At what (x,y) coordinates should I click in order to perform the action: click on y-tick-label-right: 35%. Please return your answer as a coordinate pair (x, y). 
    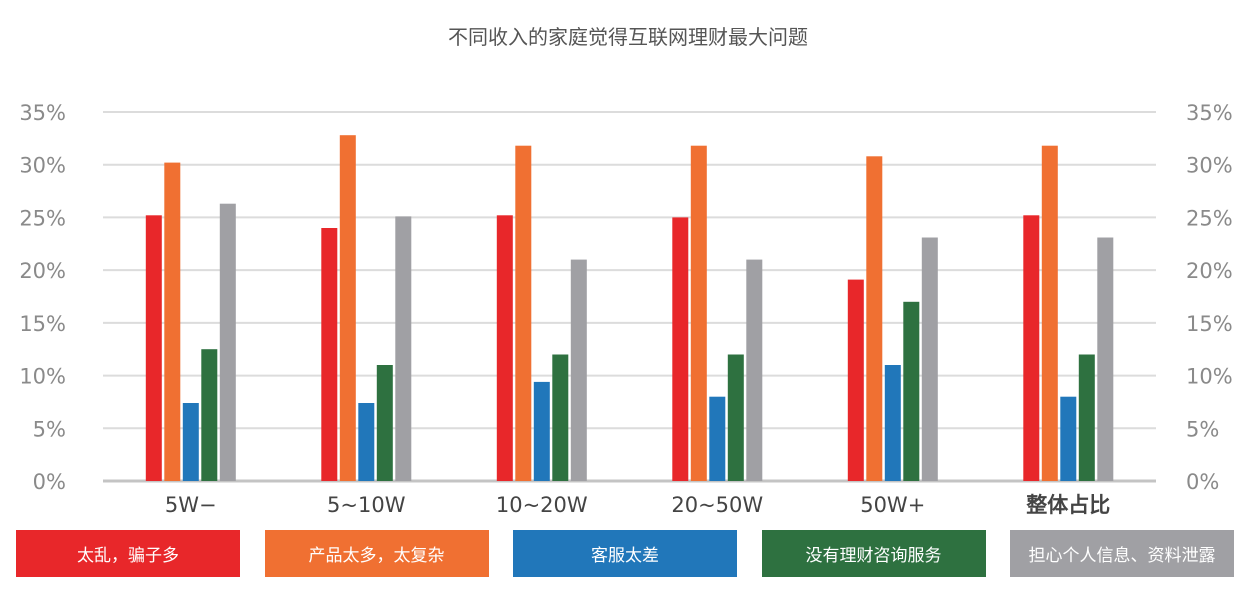
    Looking at the image, I should click on (1209, 113).